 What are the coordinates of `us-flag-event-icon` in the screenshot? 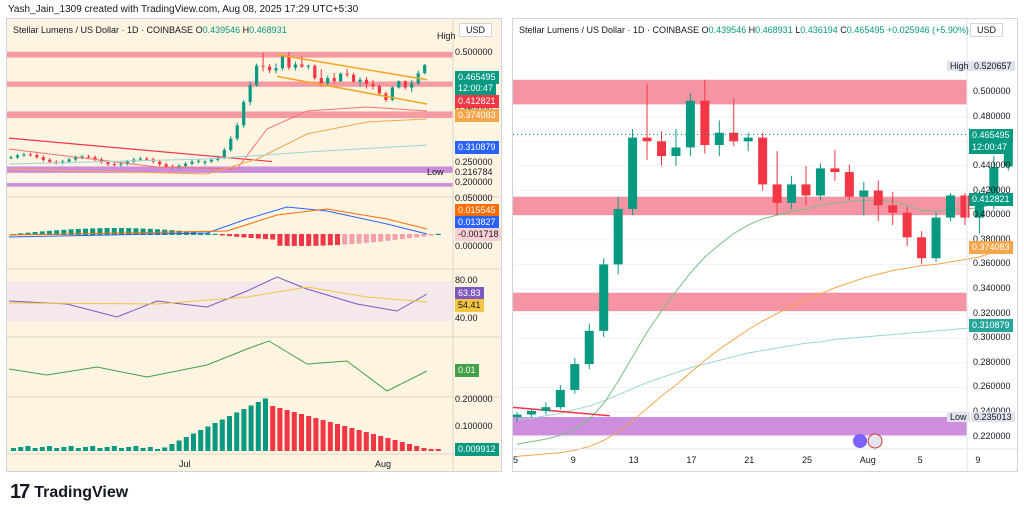 It's located at (875, 441).